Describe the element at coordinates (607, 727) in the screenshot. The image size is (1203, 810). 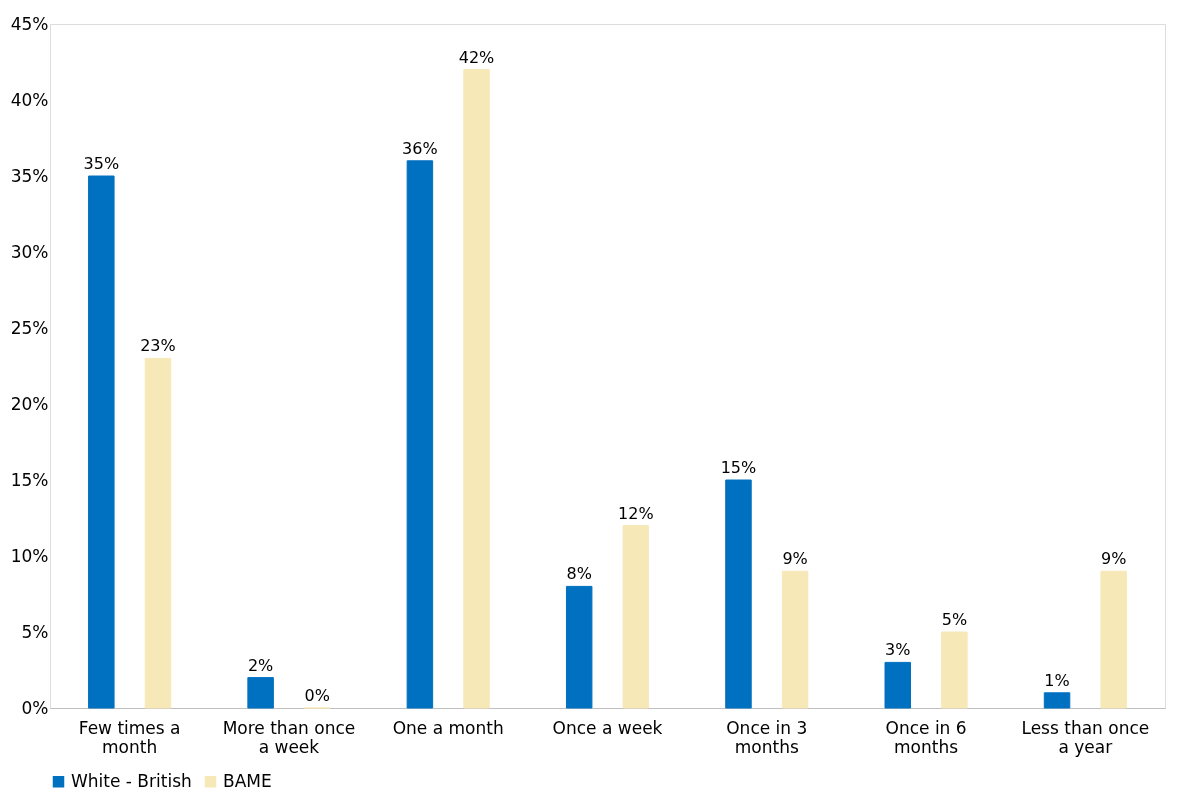
I see `x-tick-label: Once a week` at that location.